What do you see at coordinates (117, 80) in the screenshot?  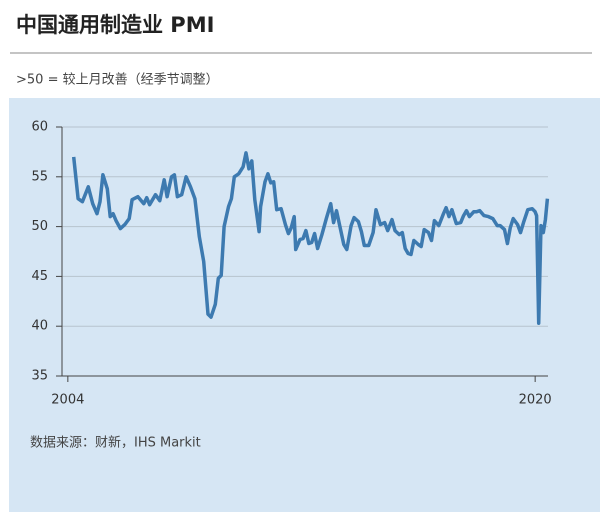 I see `chart-subtitle: >50 = 较上月改善（经季节调整）` at bounding box center [117, 80].